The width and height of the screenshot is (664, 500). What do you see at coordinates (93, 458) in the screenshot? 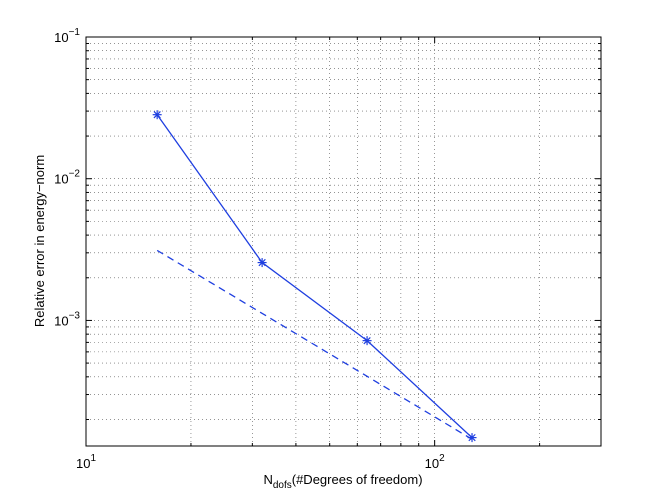
I see `x-tick-label-exponent: 1` at bounding box center [93, 458].